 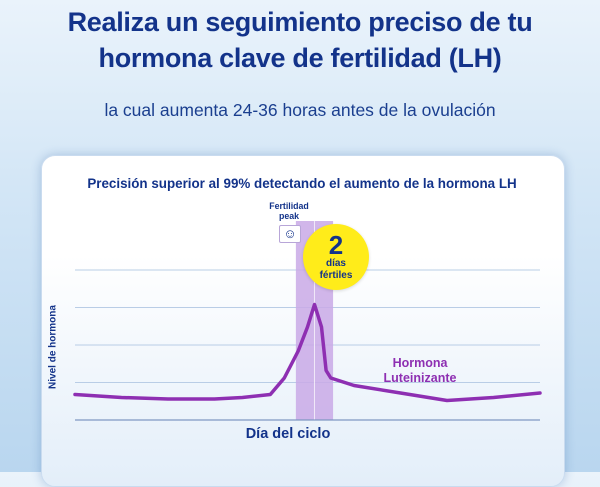 I want to click on headline-line-1: Realiza un seguimiento preciso de tu, so click(x=300, y=22).